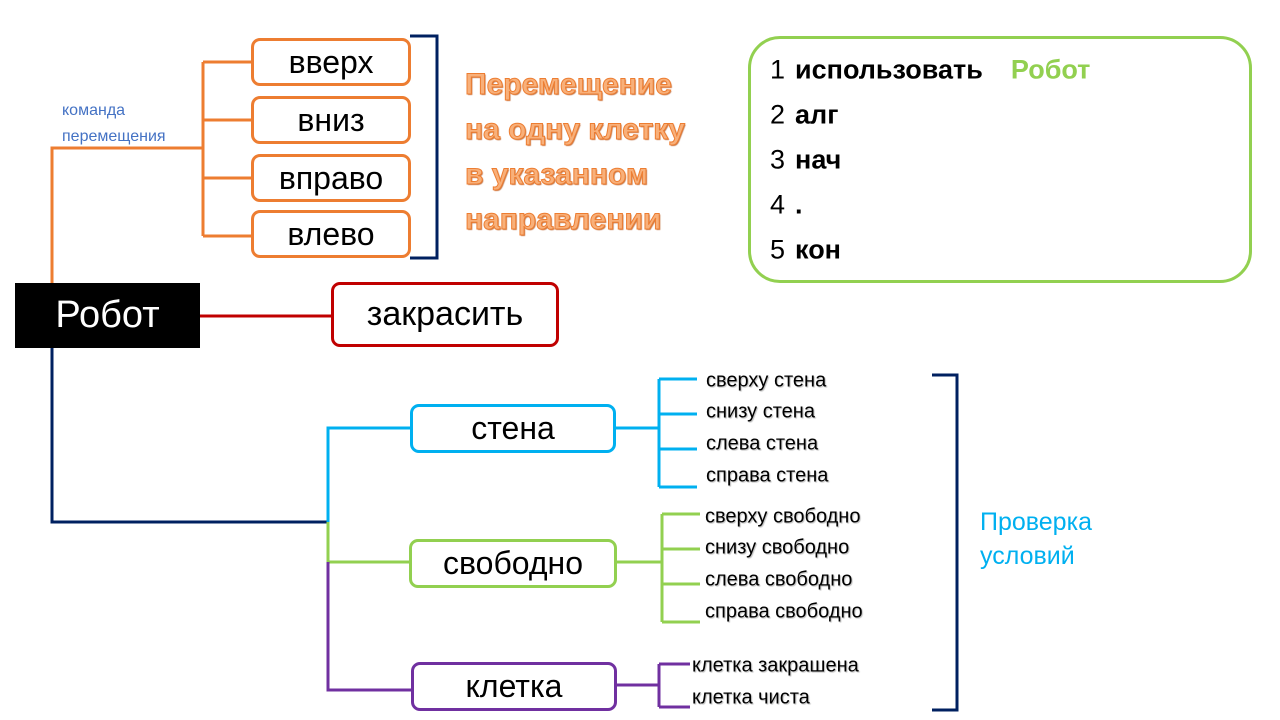 This screenshot has width=1280, height=720. Describe the element at coordinates (1000, 159) in the screenshot. I see `program-box` at that location.